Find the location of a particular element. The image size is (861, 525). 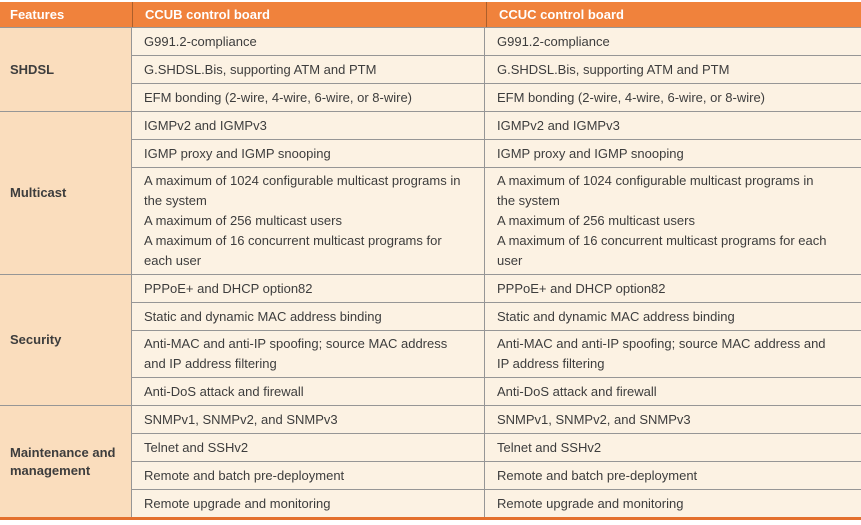

spec-cell-ccub: Static and dynamic MAC address binding is located at coordinates (308, 316).